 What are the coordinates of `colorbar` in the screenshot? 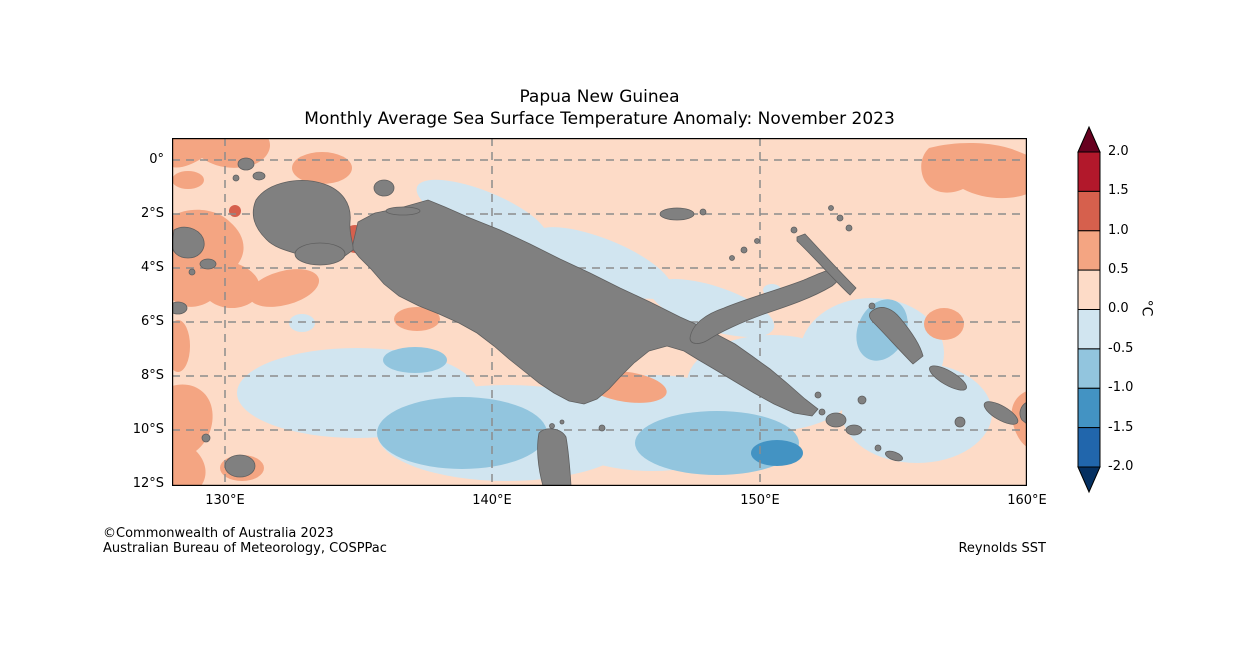 It's located at (1089, 309).